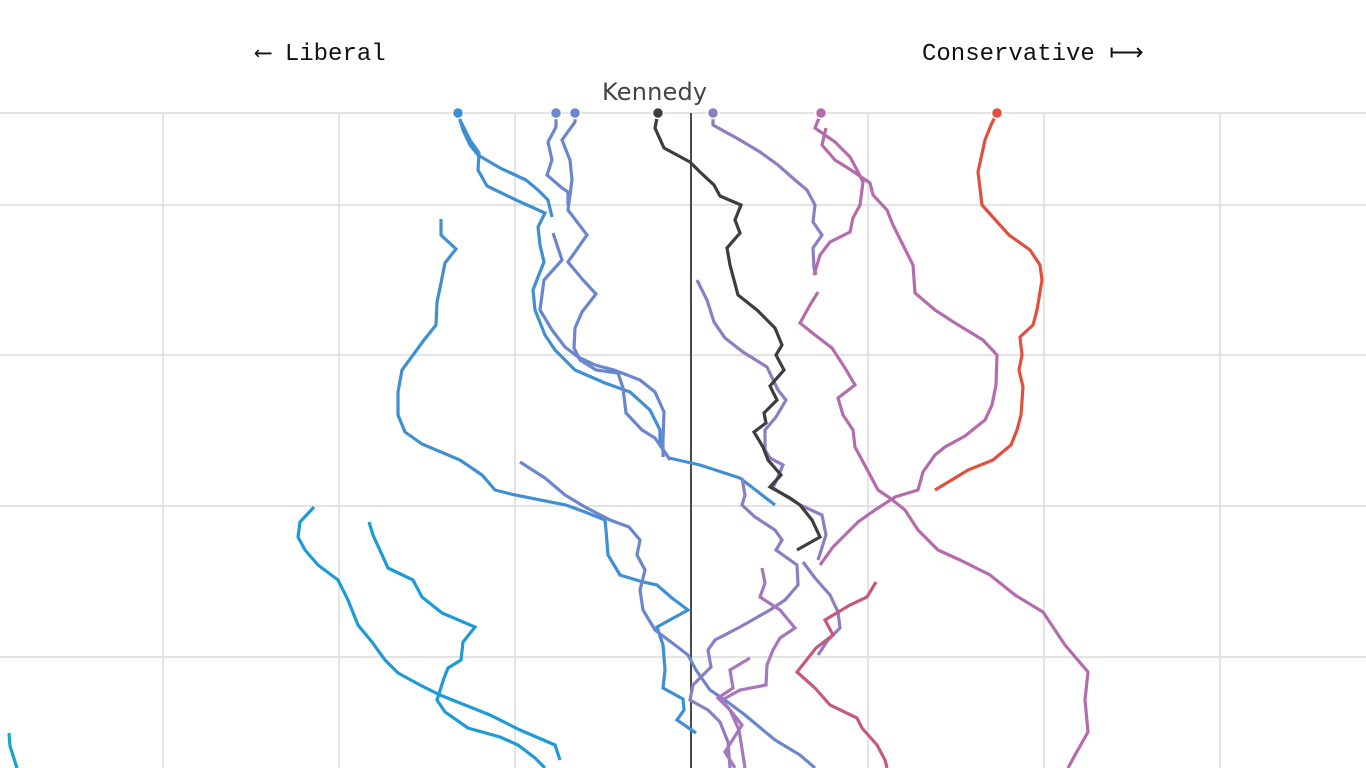 This screenshot has height=768, width=1366. What do you see at coordinates (821, 113) in the screenshot?
I see `conservative-justice-m-start-dot` at bounding box center [821, 113].